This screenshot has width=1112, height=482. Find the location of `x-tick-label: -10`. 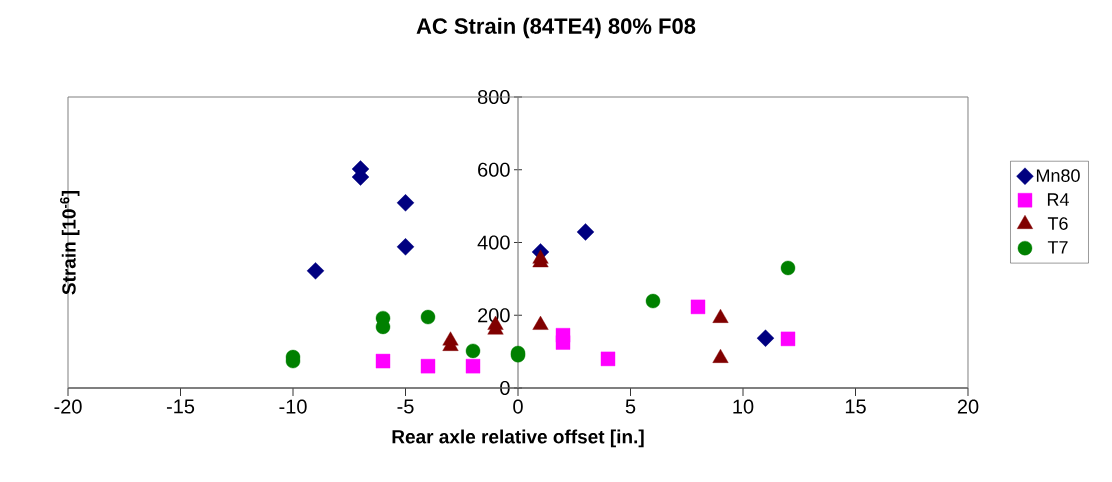

x-tick-label: -10 is located at coordinates (293, 406).